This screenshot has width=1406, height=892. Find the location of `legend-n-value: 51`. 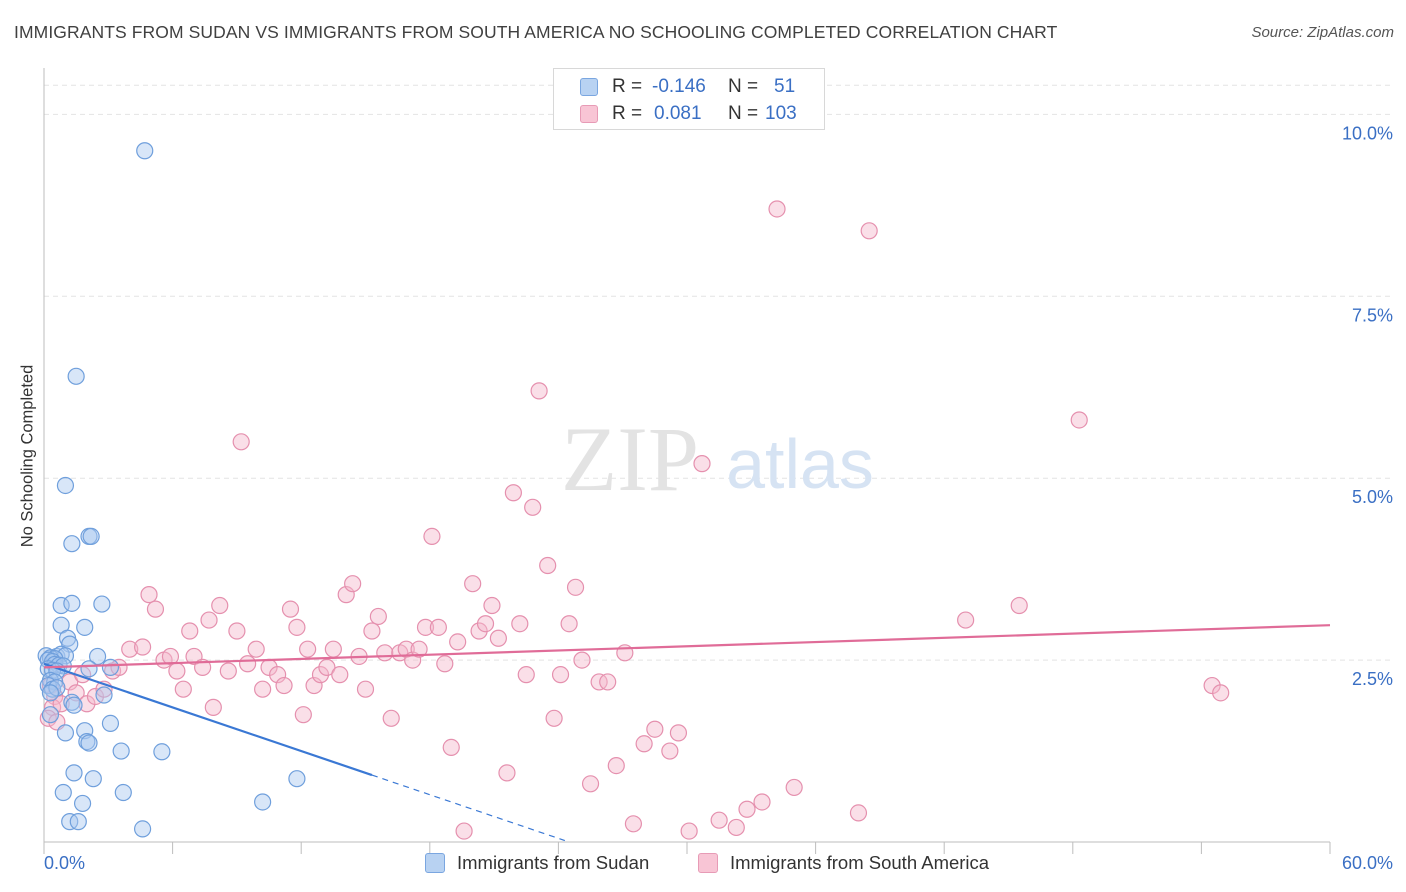

legend-n-value: 51 is located at coordinates (785, 86).